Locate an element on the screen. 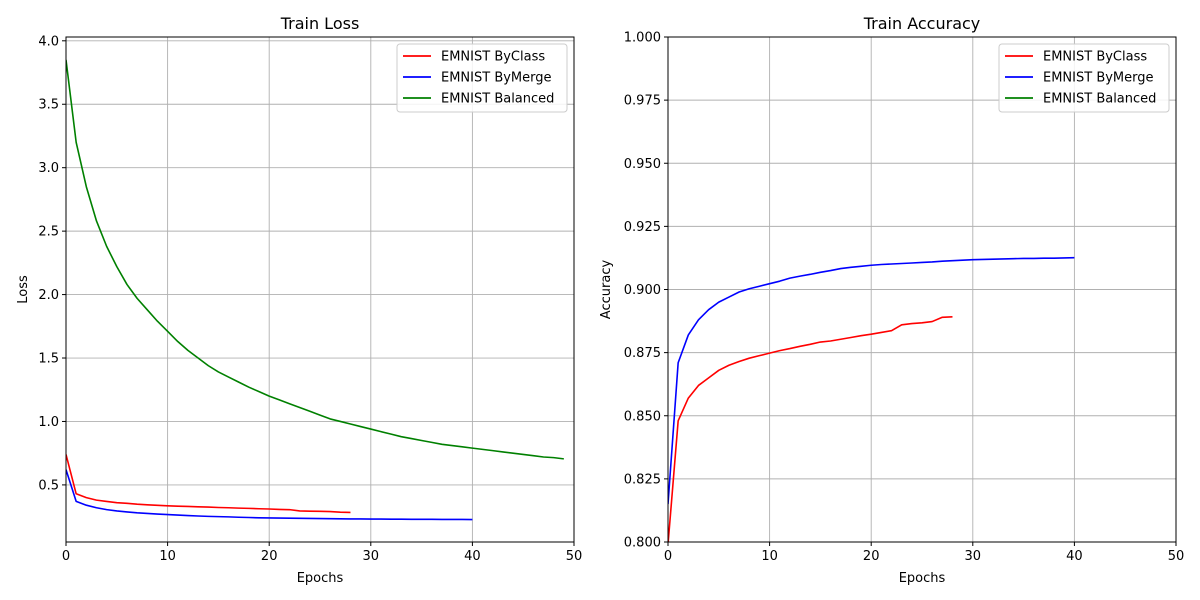 This screenshot has height=600, width=1200. train-accuracy-ytick-label: 1.000 is located at coordinates (642, 38).